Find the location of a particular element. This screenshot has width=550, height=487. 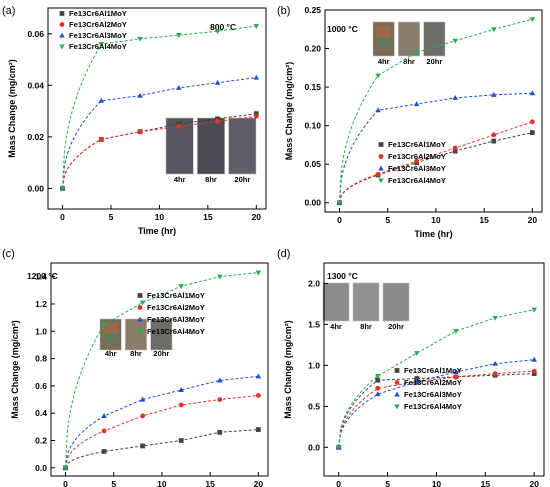

y-tick-label: 0.2 is located at coordinates (41, 441).